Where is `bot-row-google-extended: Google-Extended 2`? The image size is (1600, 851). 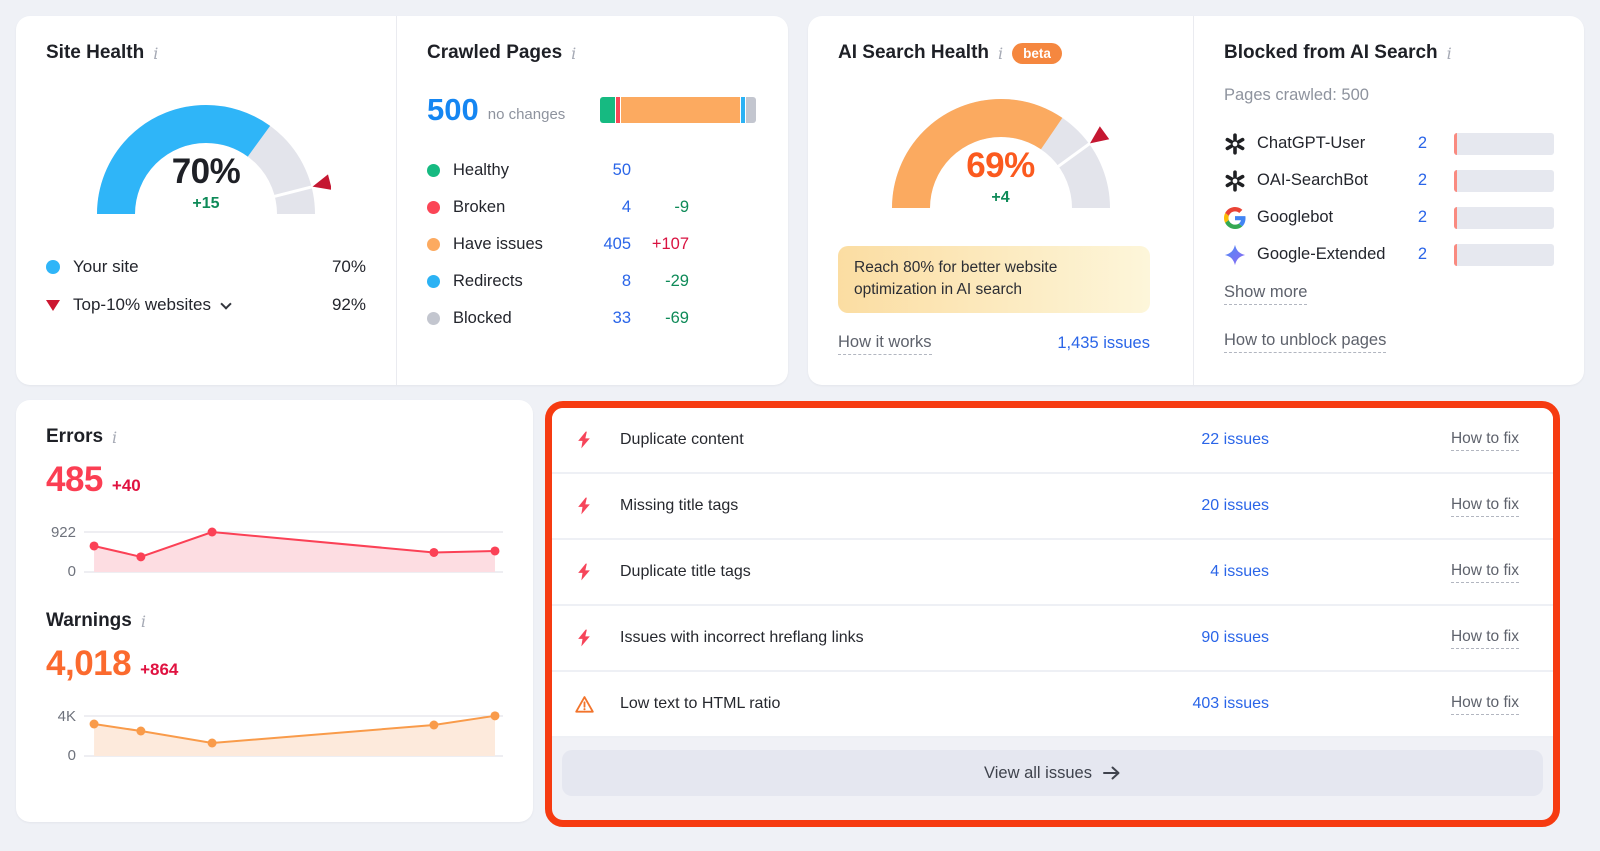 bot-row-google-extended: Google-Extended 2 is located at coordinates (1389, 254).